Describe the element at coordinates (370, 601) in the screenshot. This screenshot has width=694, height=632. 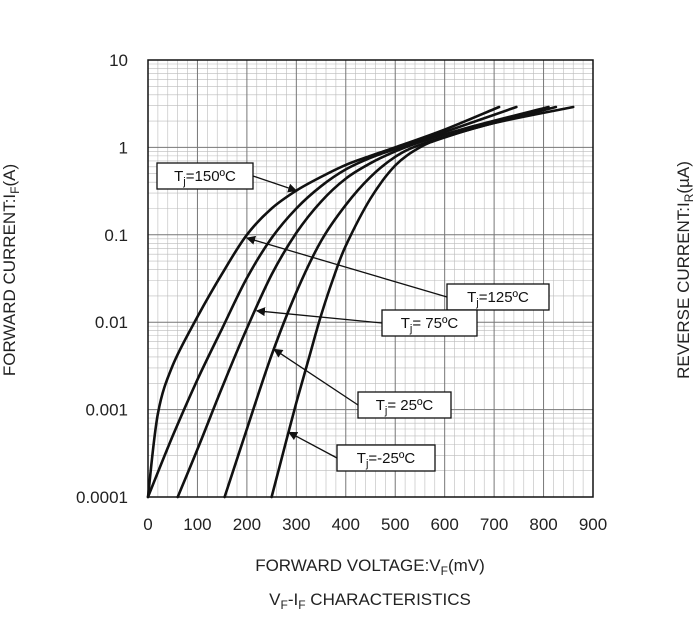
I see `chart-title: VF-IF CHARACTERISTICS` at that location.